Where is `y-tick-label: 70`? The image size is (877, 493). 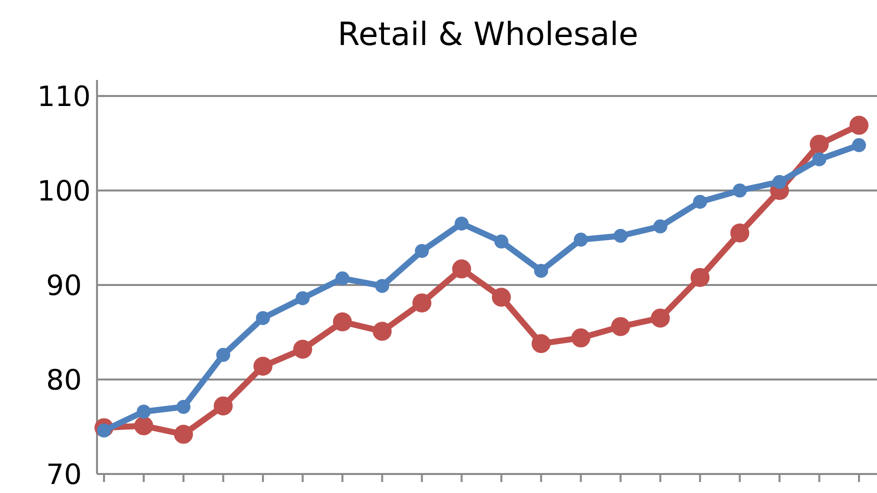
y-tick-label: 70 is located at coordinates (64, 474).